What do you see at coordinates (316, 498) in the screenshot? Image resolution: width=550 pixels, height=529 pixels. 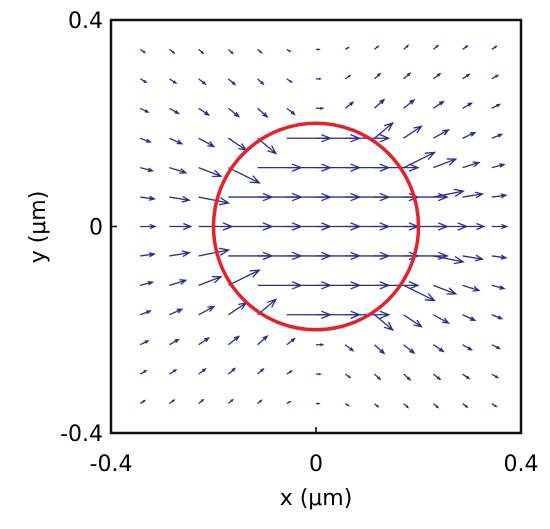 I see `x-axis-label: x (μm)` at bounding box center [316, 498].